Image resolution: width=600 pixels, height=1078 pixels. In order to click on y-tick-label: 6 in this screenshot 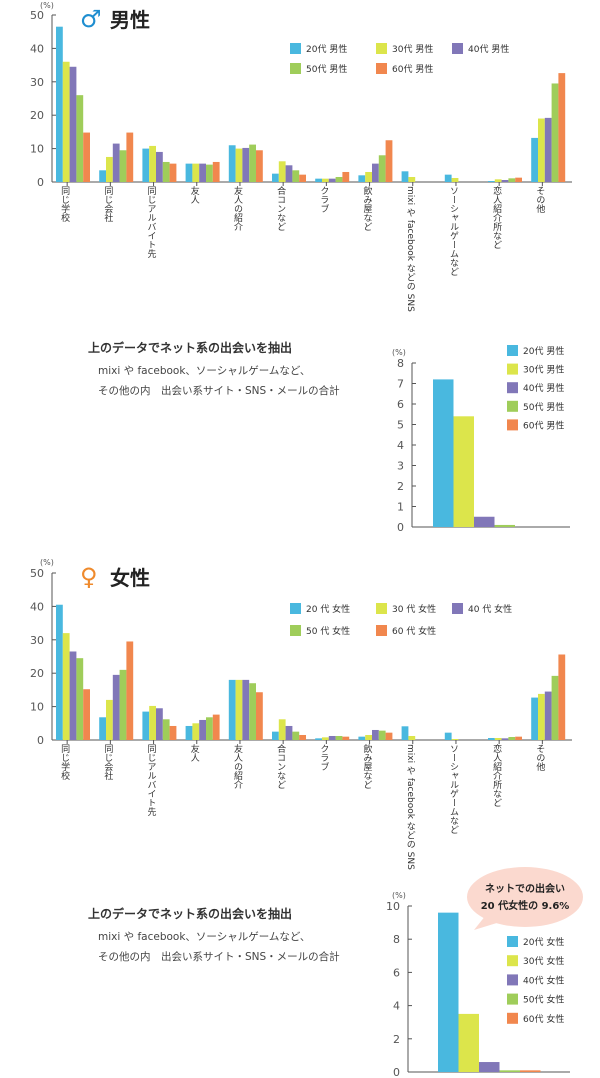, I will do `click(396, 972)`.